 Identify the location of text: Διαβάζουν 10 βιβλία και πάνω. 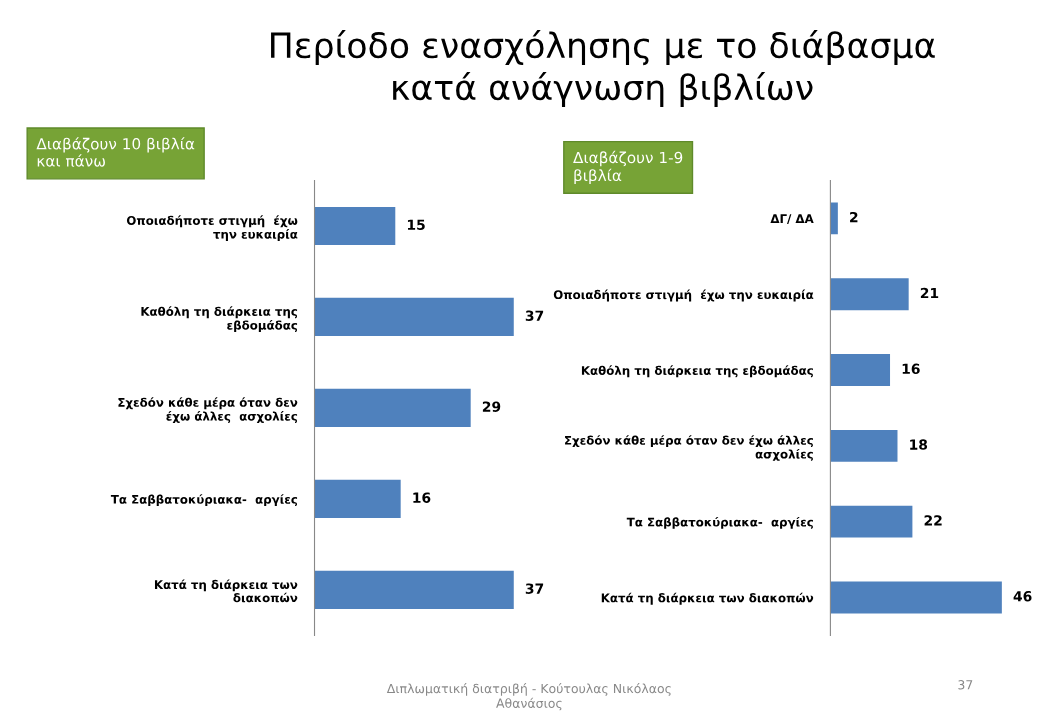
(115, 152).